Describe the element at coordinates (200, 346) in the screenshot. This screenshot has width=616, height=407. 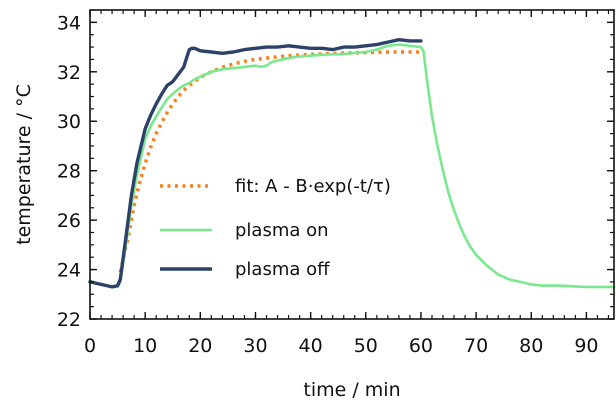
I see `x-tick-label: 20` at that location.